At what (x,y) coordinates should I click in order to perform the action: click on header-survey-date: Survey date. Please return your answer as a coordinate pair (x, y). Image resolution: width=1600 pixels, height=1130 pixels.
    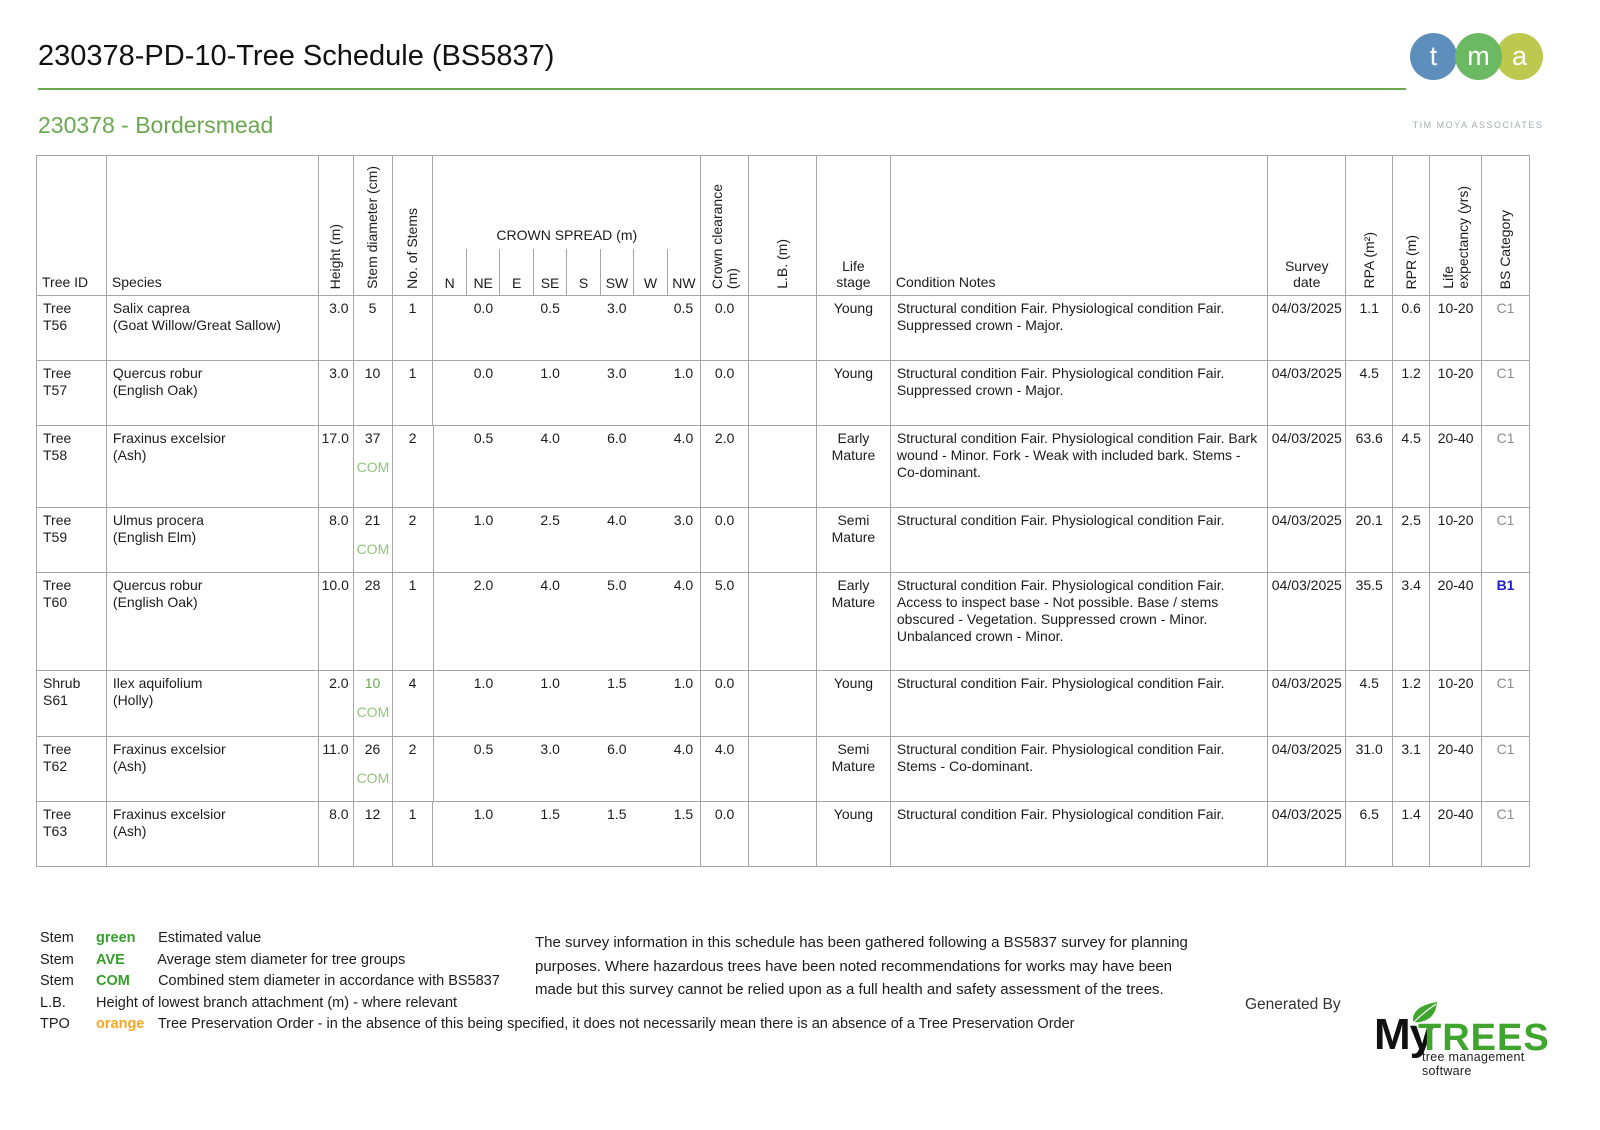
    Looking at the image, I should click on (1307, 225).